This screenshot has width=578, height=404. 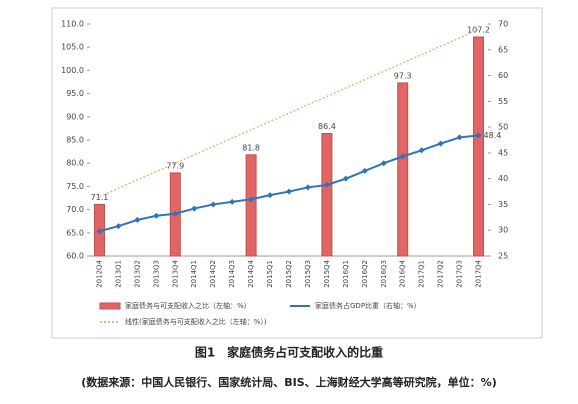 What do you see at coordinates (503, 178) in the screenshot?
I see `y2-tick-label: 40` at bounding box center [503, 178].